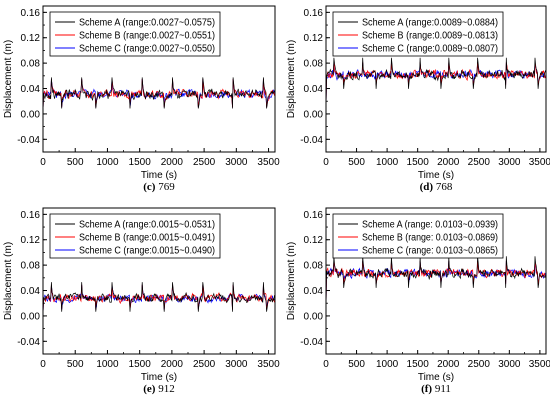 This screenshot has height=408, width=550. Describe the element at coordinates (430, 225) in the screenshot. I see `legend-label-a: Scheme A (range: 0.0103~0.0939)` at that location.